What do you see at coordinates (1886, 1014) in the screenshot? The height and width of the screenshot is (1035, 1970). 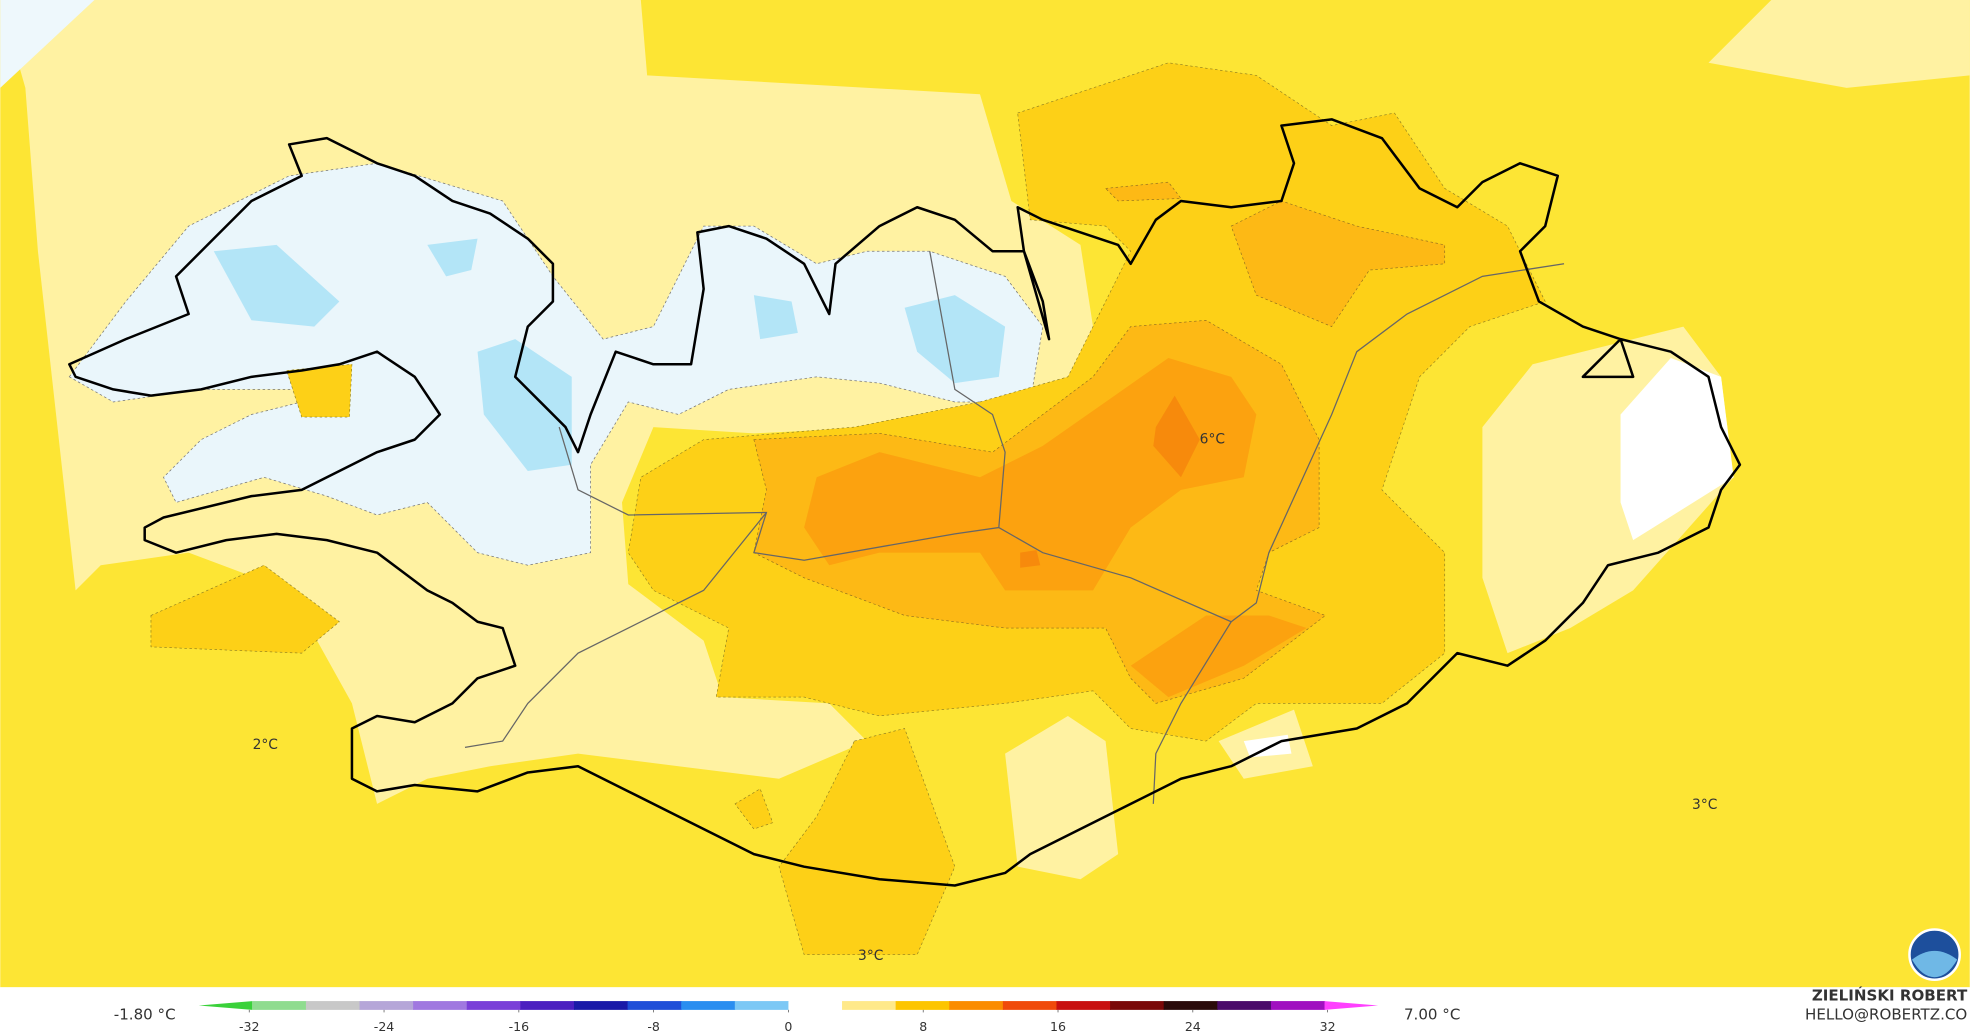 I see `credit-email: HELLO@ROBERTZ.CO` at bounding box center [1886, 1014].